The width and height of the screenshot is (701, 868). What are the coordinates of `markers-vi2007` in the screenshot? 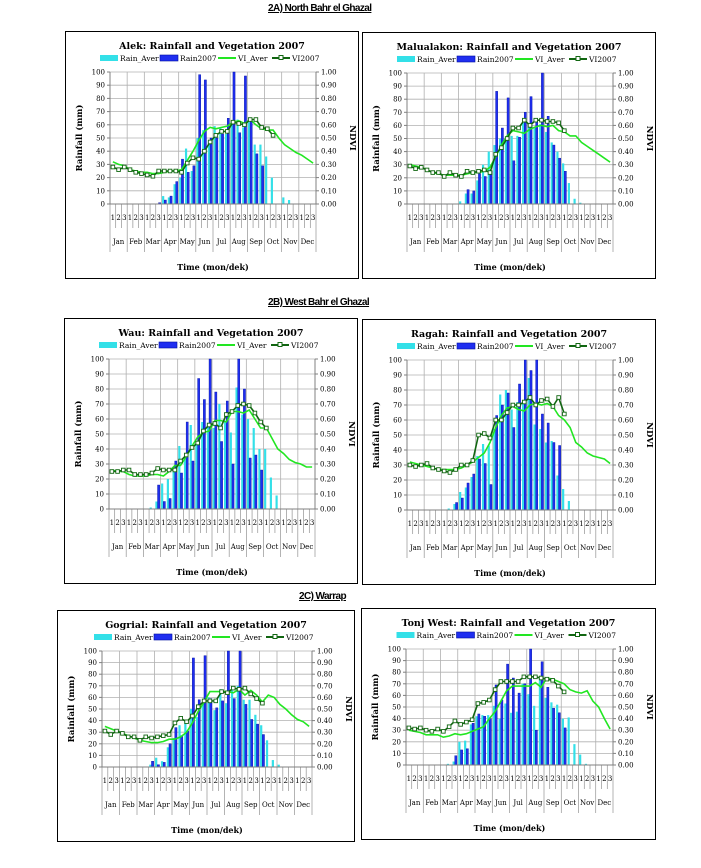 It's located at (189, 439).